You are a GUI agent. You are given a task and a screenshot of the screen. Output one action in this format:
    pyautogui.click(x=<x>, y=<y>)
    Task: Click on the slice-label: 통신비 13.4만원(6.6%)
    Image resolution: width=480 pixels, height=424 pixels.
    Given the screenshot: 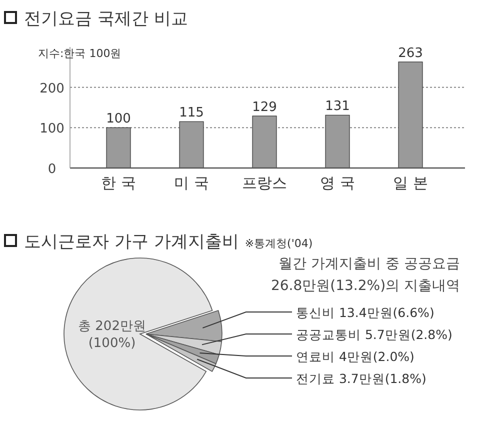 What is the action you would take?
    pyautogui.click(x=365, y=312)
    